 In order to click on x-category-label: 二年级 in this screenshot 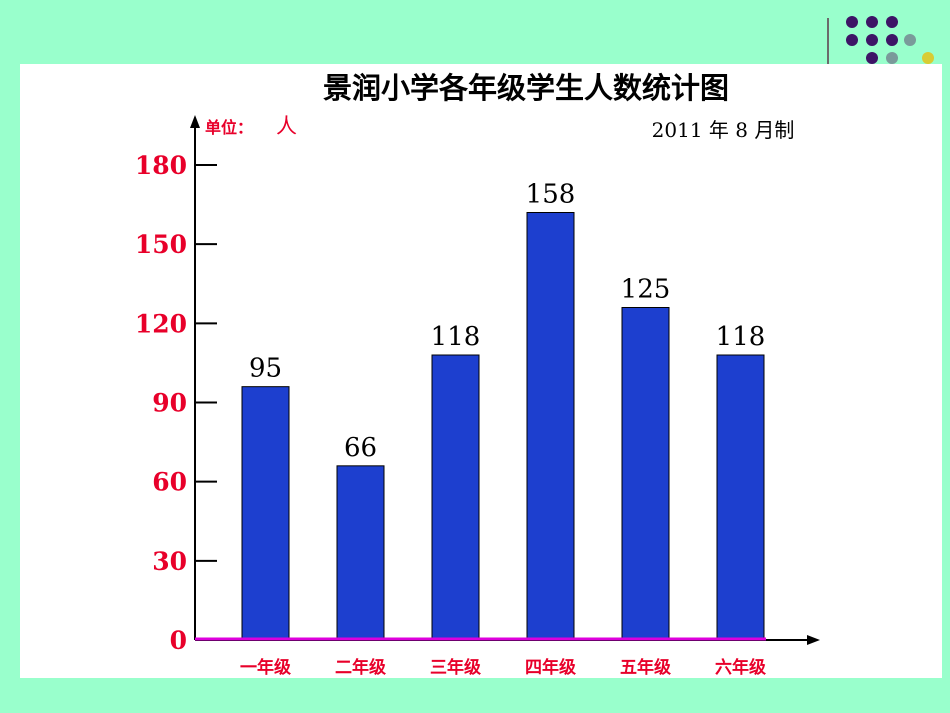, I will do `click(360, 667)`.